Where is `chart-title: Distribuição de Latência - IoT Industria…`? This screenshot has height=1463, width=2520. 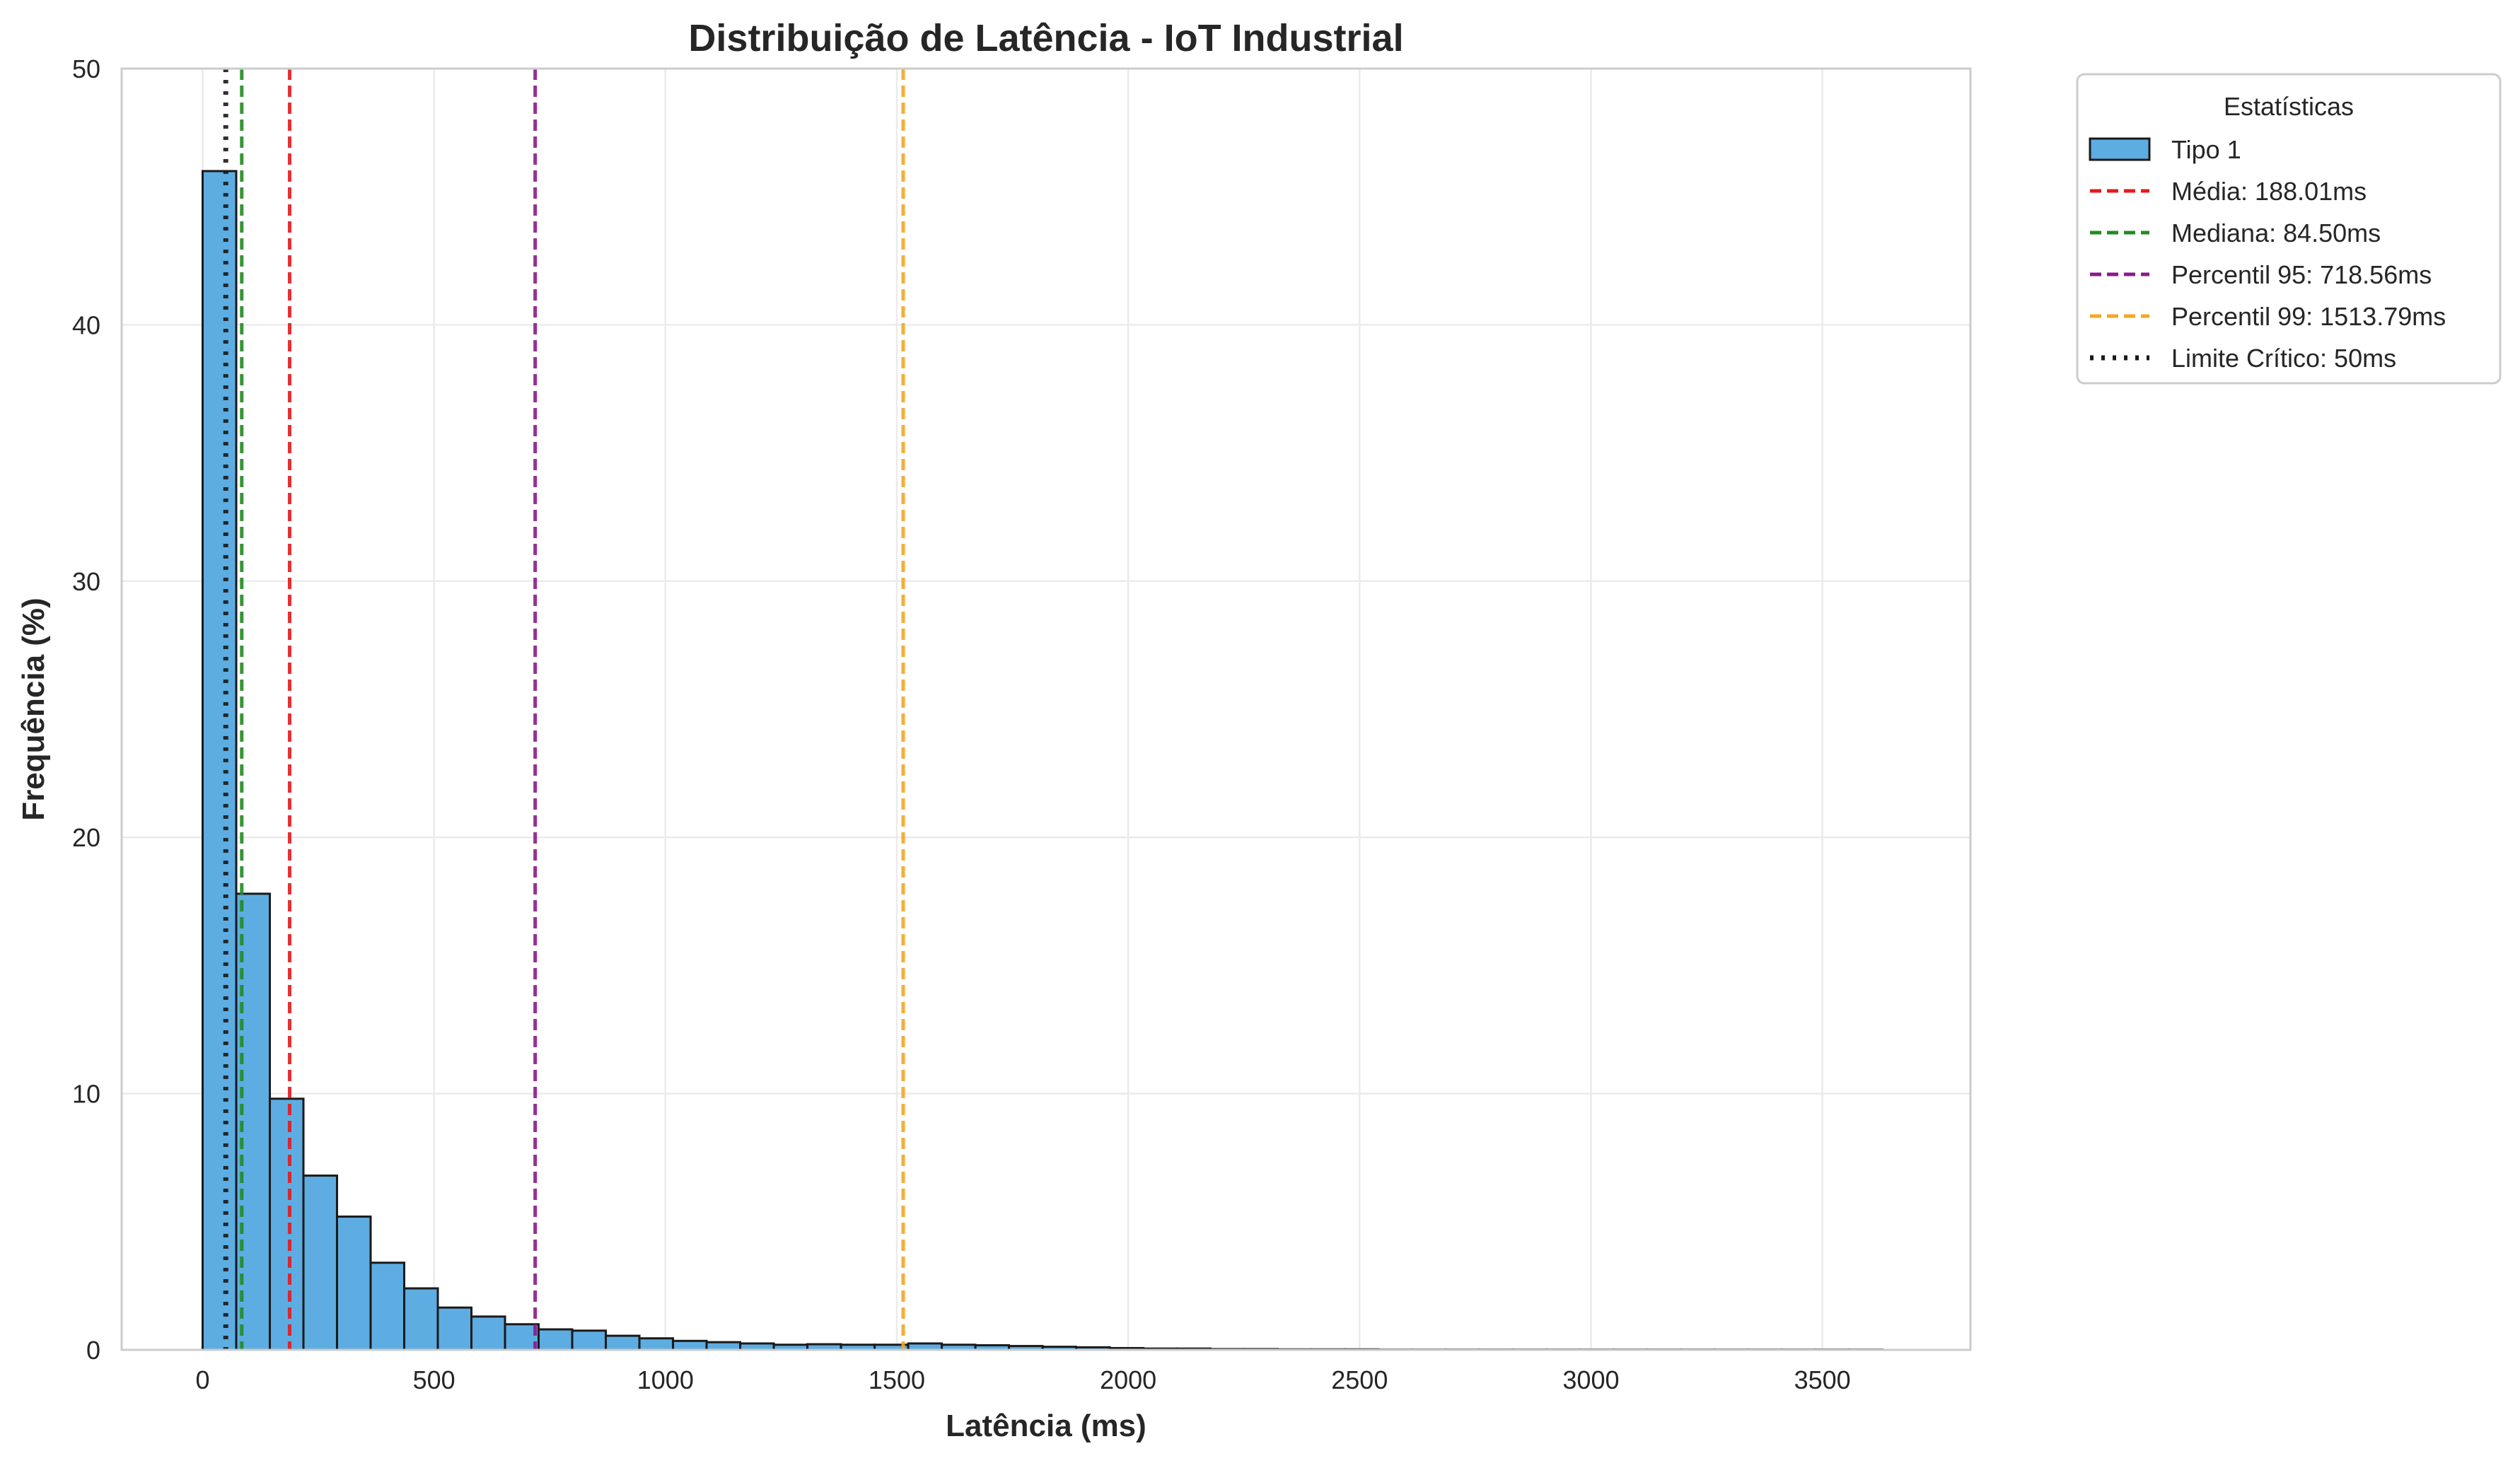 chart-title: Distribuição de Latência - IoT Industria… is located at coordinates (1046, 38).